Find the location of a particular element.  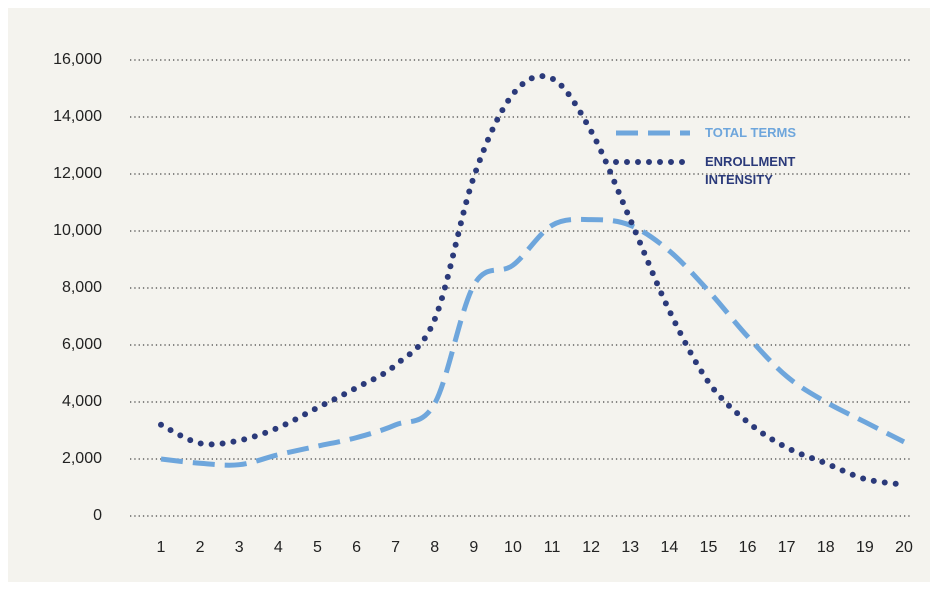

x-tick-label: 9 is located at coordinates (473, 547).